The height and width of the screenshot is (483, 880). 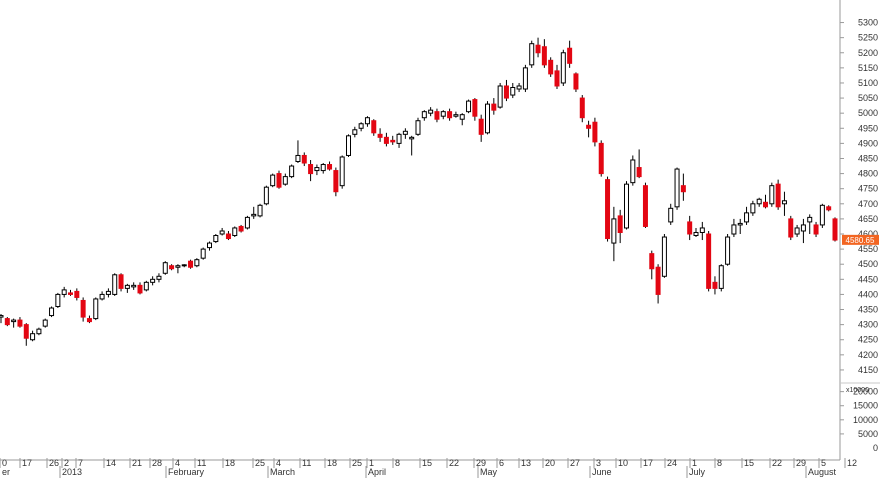 What do you see at coordinates (868, 204) in the screenshot?
I see `price-tick-label: 4700` at bounding box center [868, 204].